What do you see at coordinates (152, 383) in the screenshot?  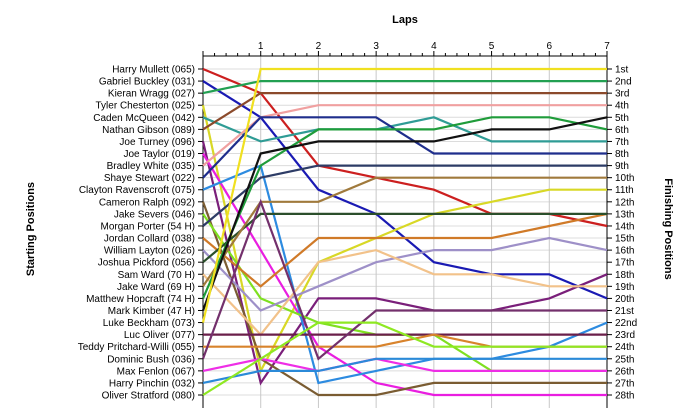 I see `start-label-27: Harry Pinchin (032)` at bounding box center [152, 383].